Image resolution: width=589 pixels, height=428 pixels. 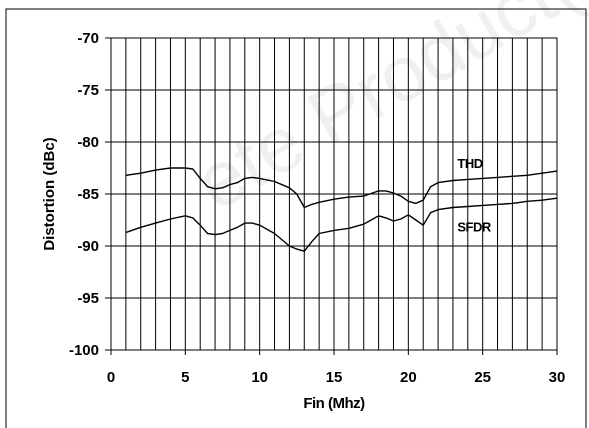 I want to click on y-tick-label: -85, so click(x=88, y=194).